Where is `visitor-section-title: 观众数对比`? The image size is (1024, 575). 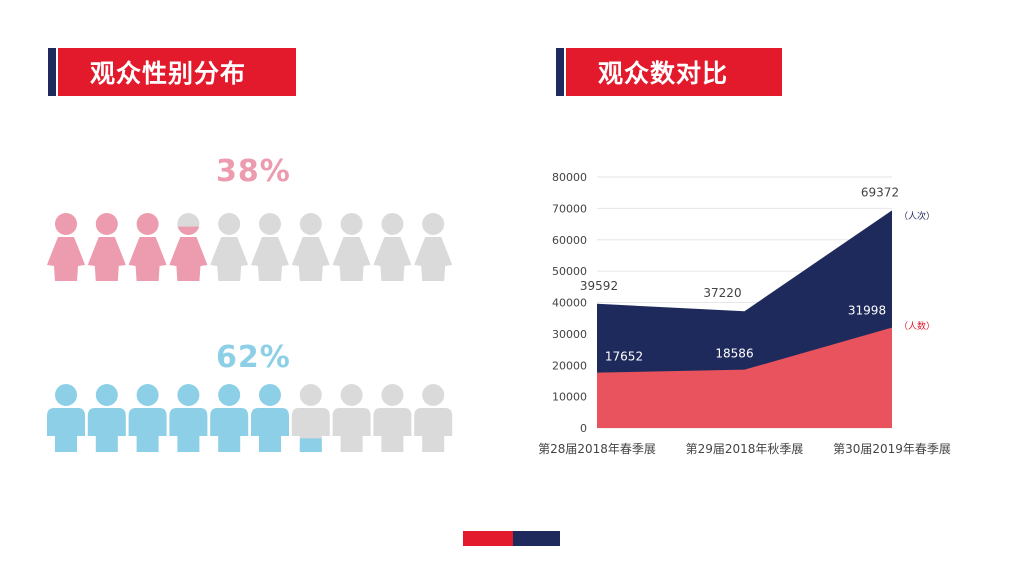
visitor-section-title: 观众数对比 is located at coordinates (674, 72).